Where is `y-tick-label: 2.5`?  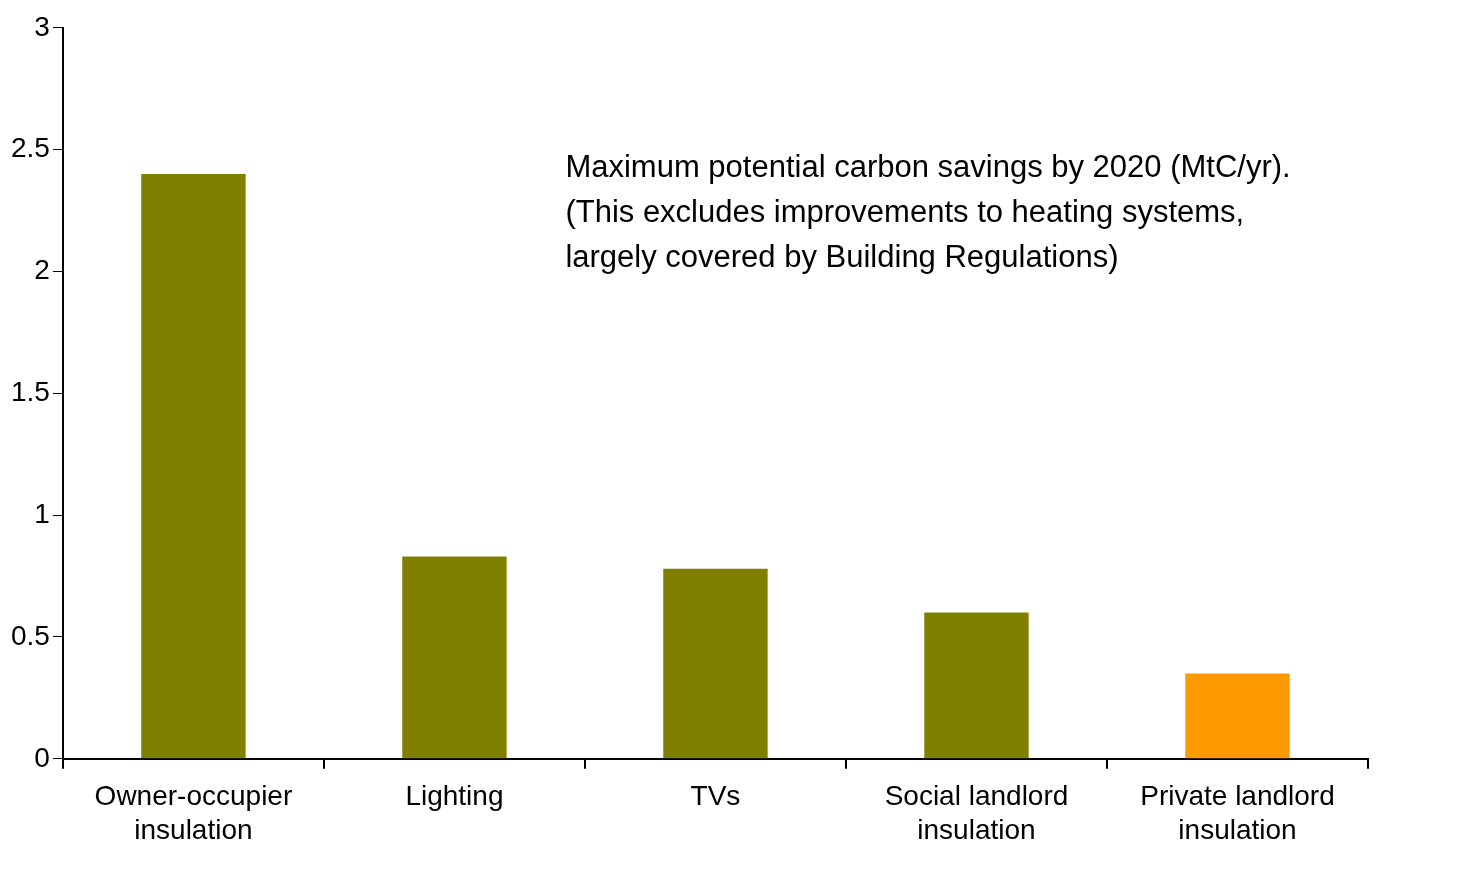
y-tick-label: 2.5 is located at coordinates (30, 148).